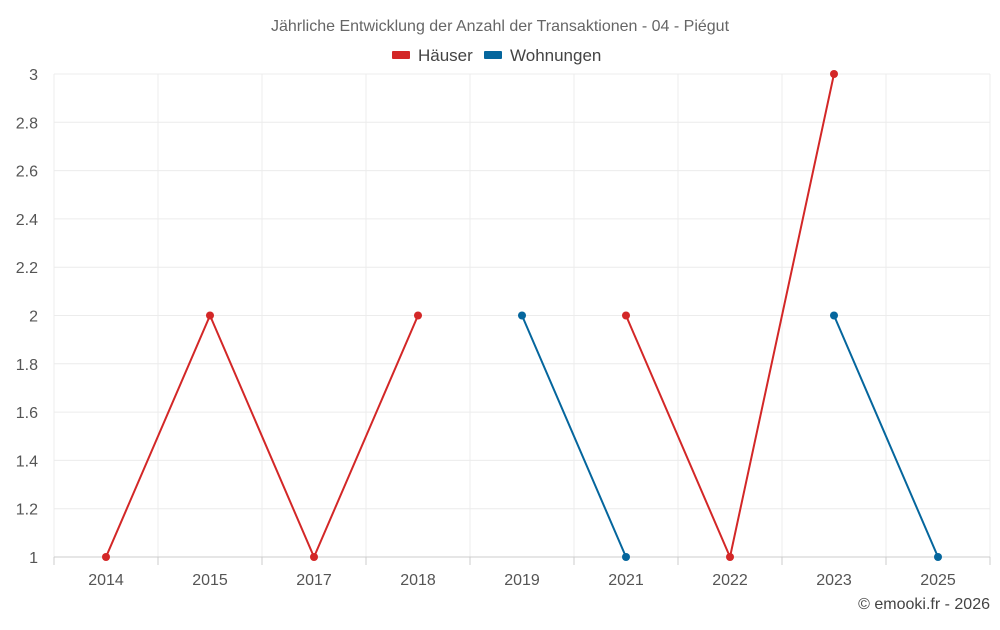 This screenshot has height=630, width=1000. What do you see at coordinates (210, 580) in the screenshot?
I see `x-tick-label: 2015` at bounding box center [210, 580].